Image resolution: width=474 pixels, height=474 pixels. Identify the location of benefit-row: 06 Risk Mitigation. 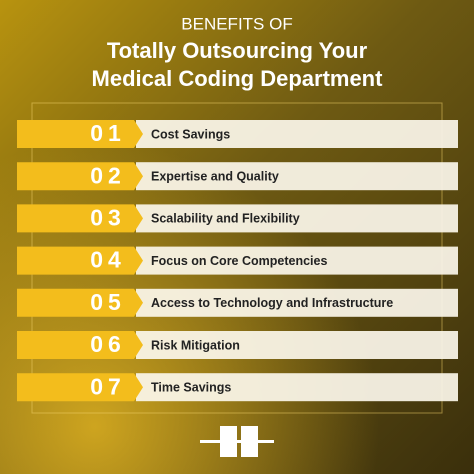
(237, 345).